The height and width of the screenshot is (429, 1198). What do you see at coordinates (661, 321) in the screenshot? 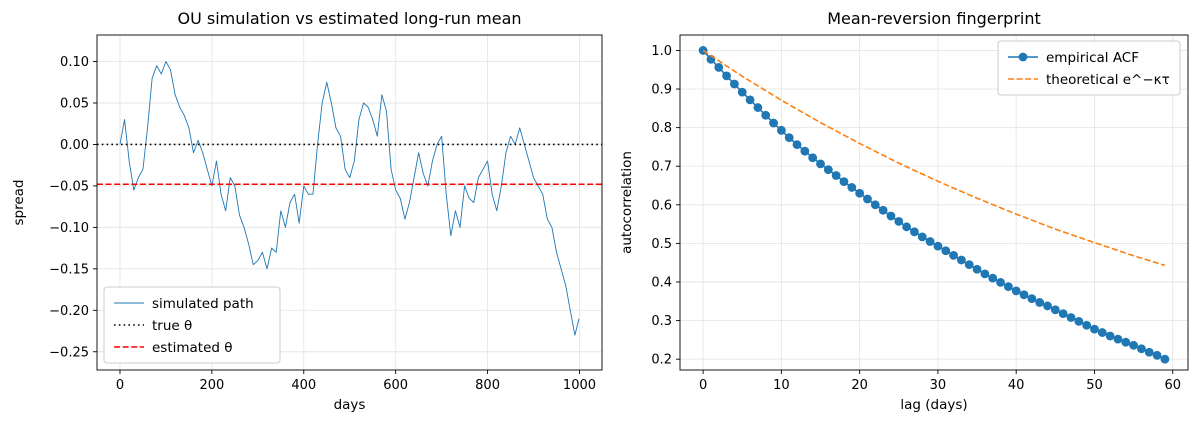
I see `y-tick-label: 0.3` at bounding box center [661, 321].